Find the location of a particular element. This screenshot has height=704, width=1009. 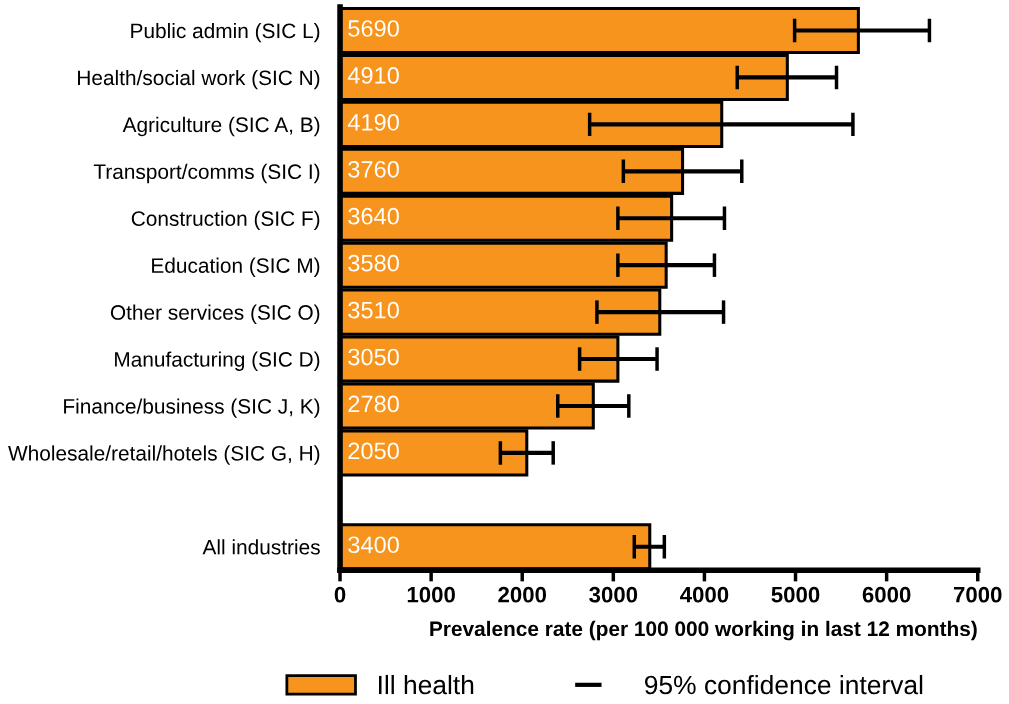

x-tick-label: 2000 is located at coordinates (522, 594).